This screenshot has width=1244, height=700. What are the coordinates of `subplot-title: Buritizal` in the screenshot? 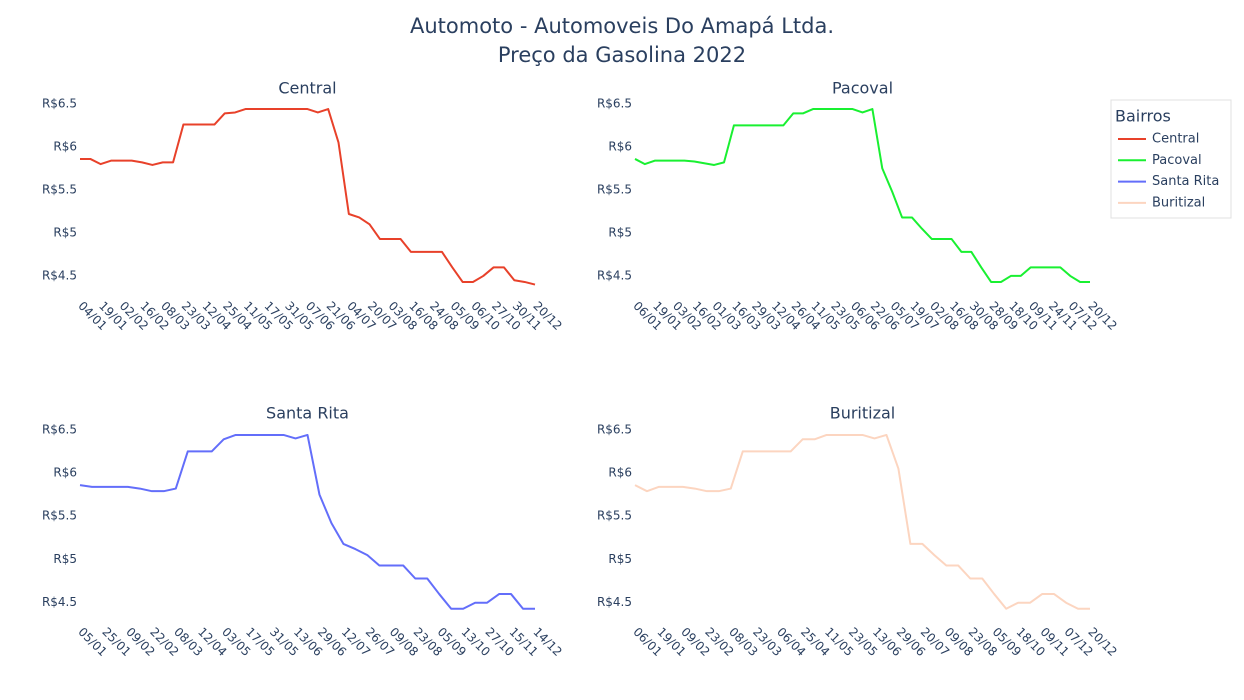 It's located at (863, 413).